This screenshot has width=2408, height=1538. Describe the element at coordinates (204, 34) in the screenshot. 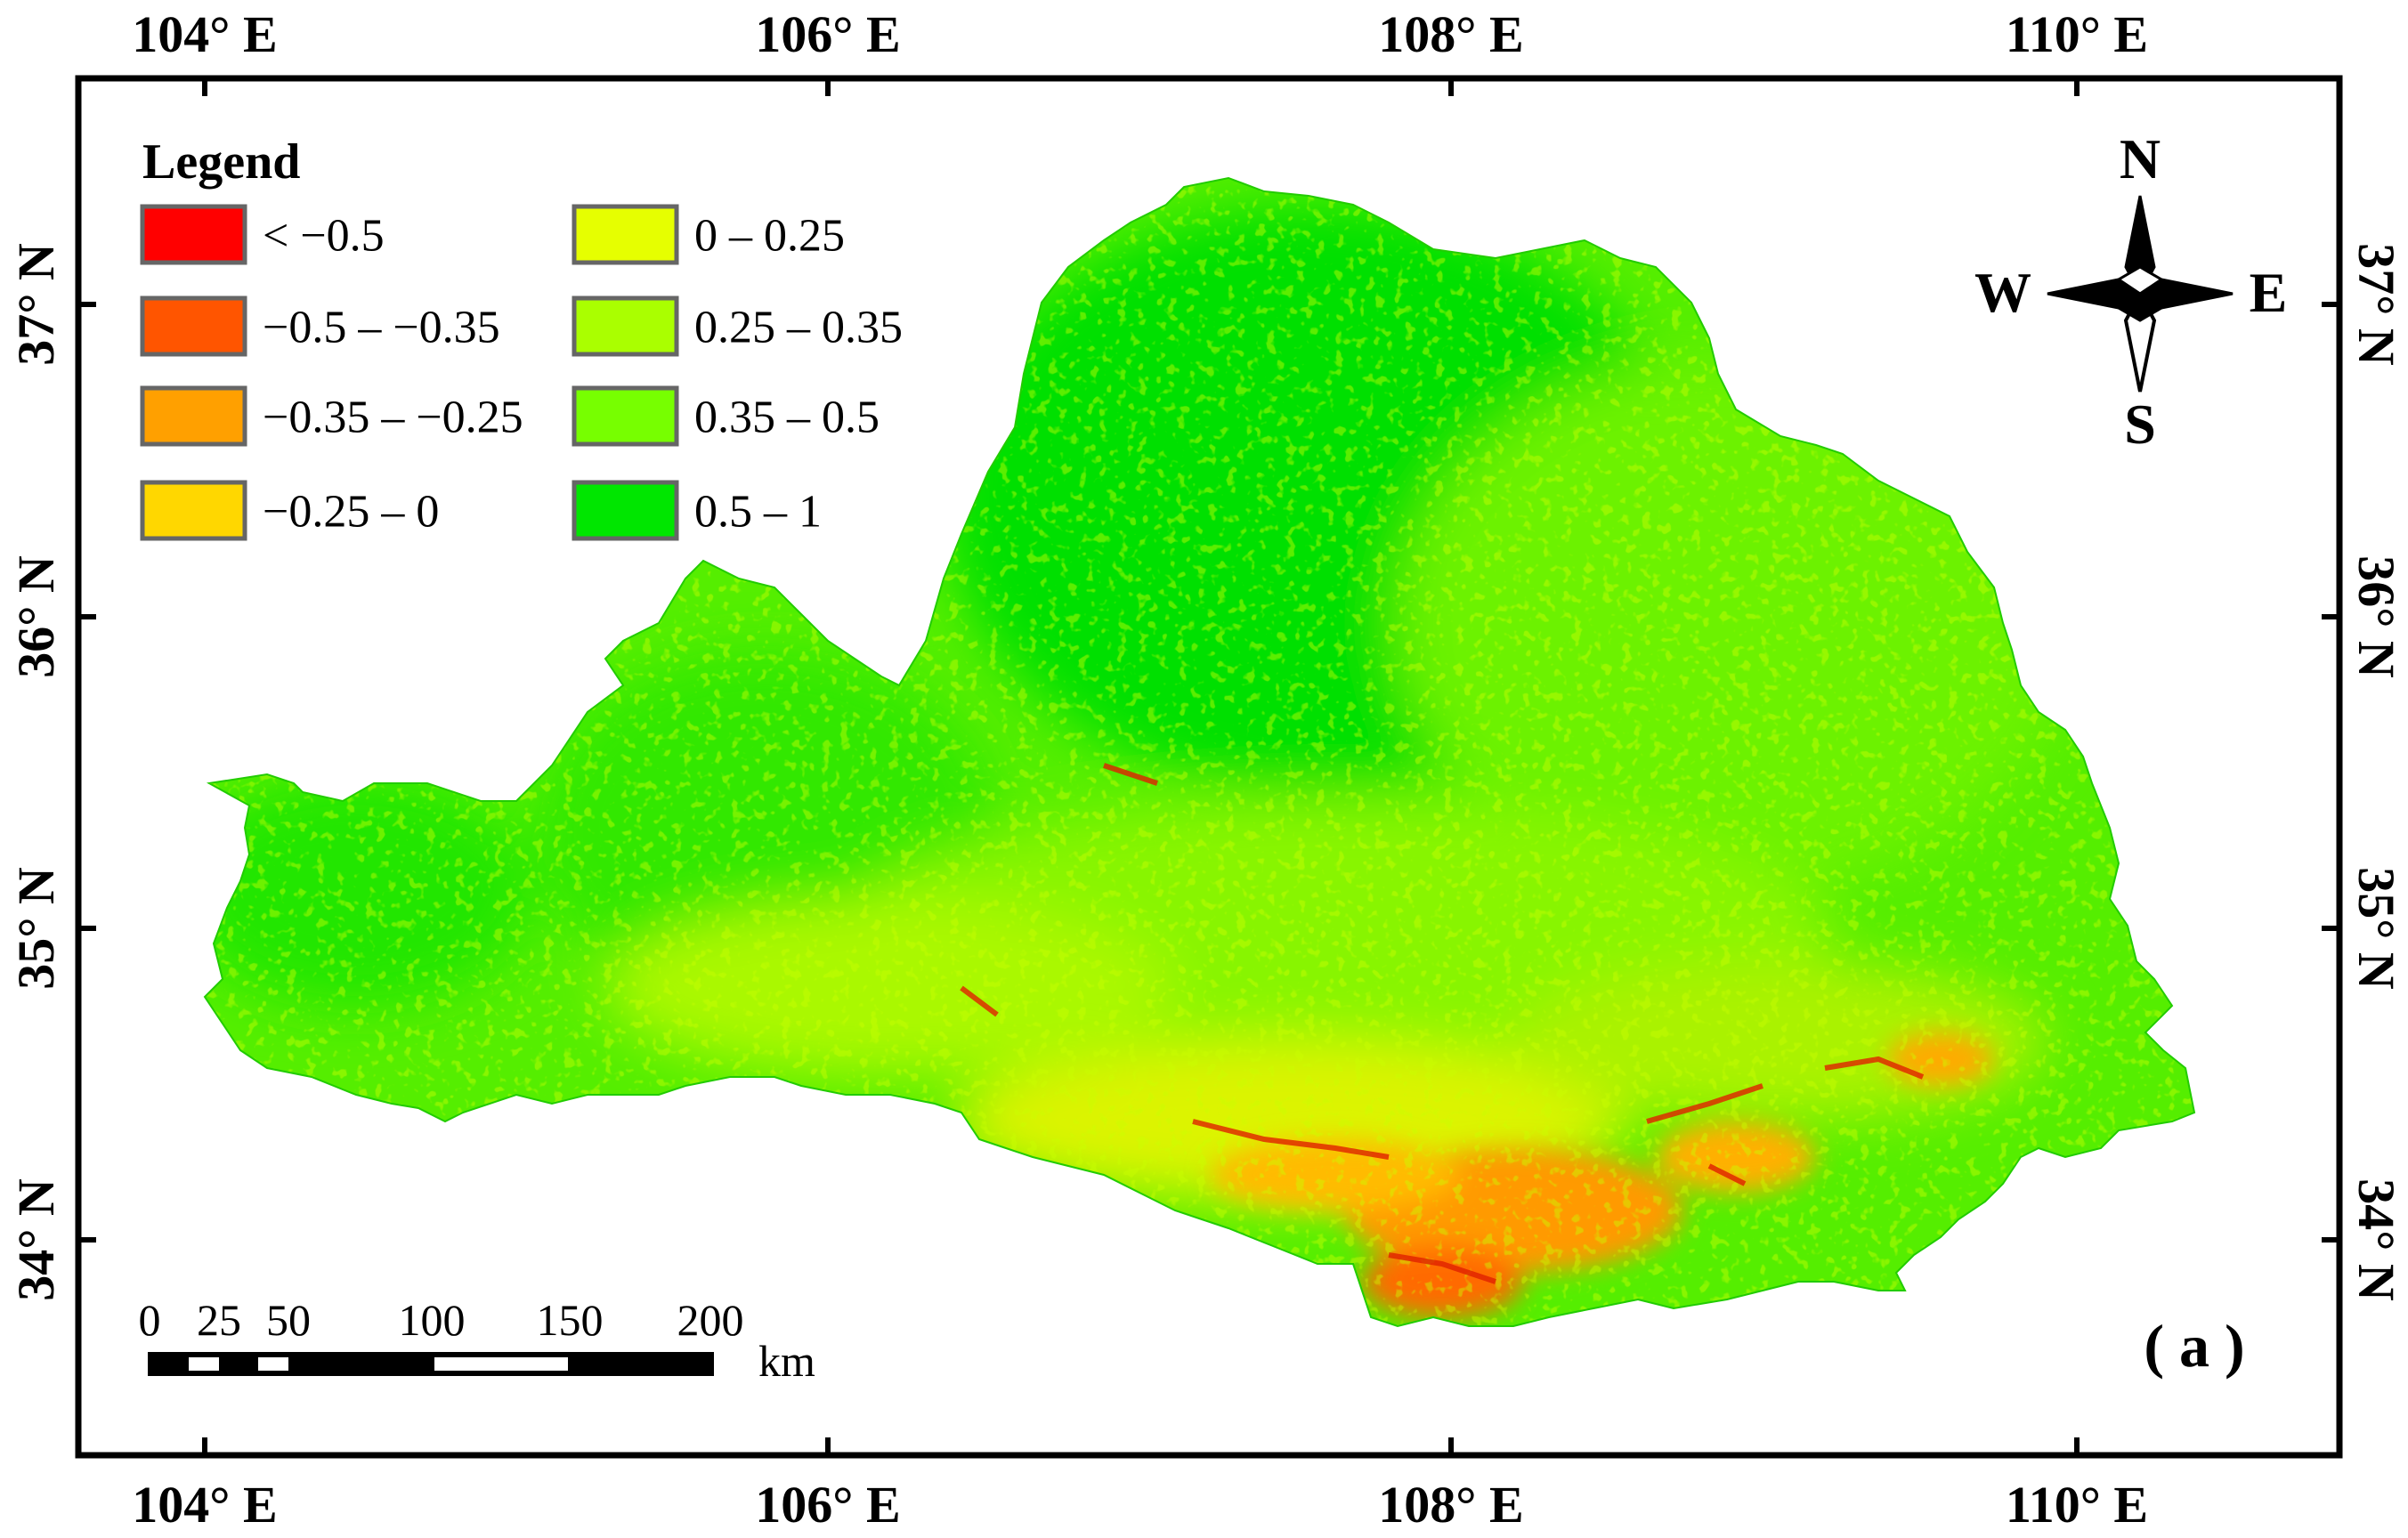

I see `lon-label-top-104: 104° E` at that location.